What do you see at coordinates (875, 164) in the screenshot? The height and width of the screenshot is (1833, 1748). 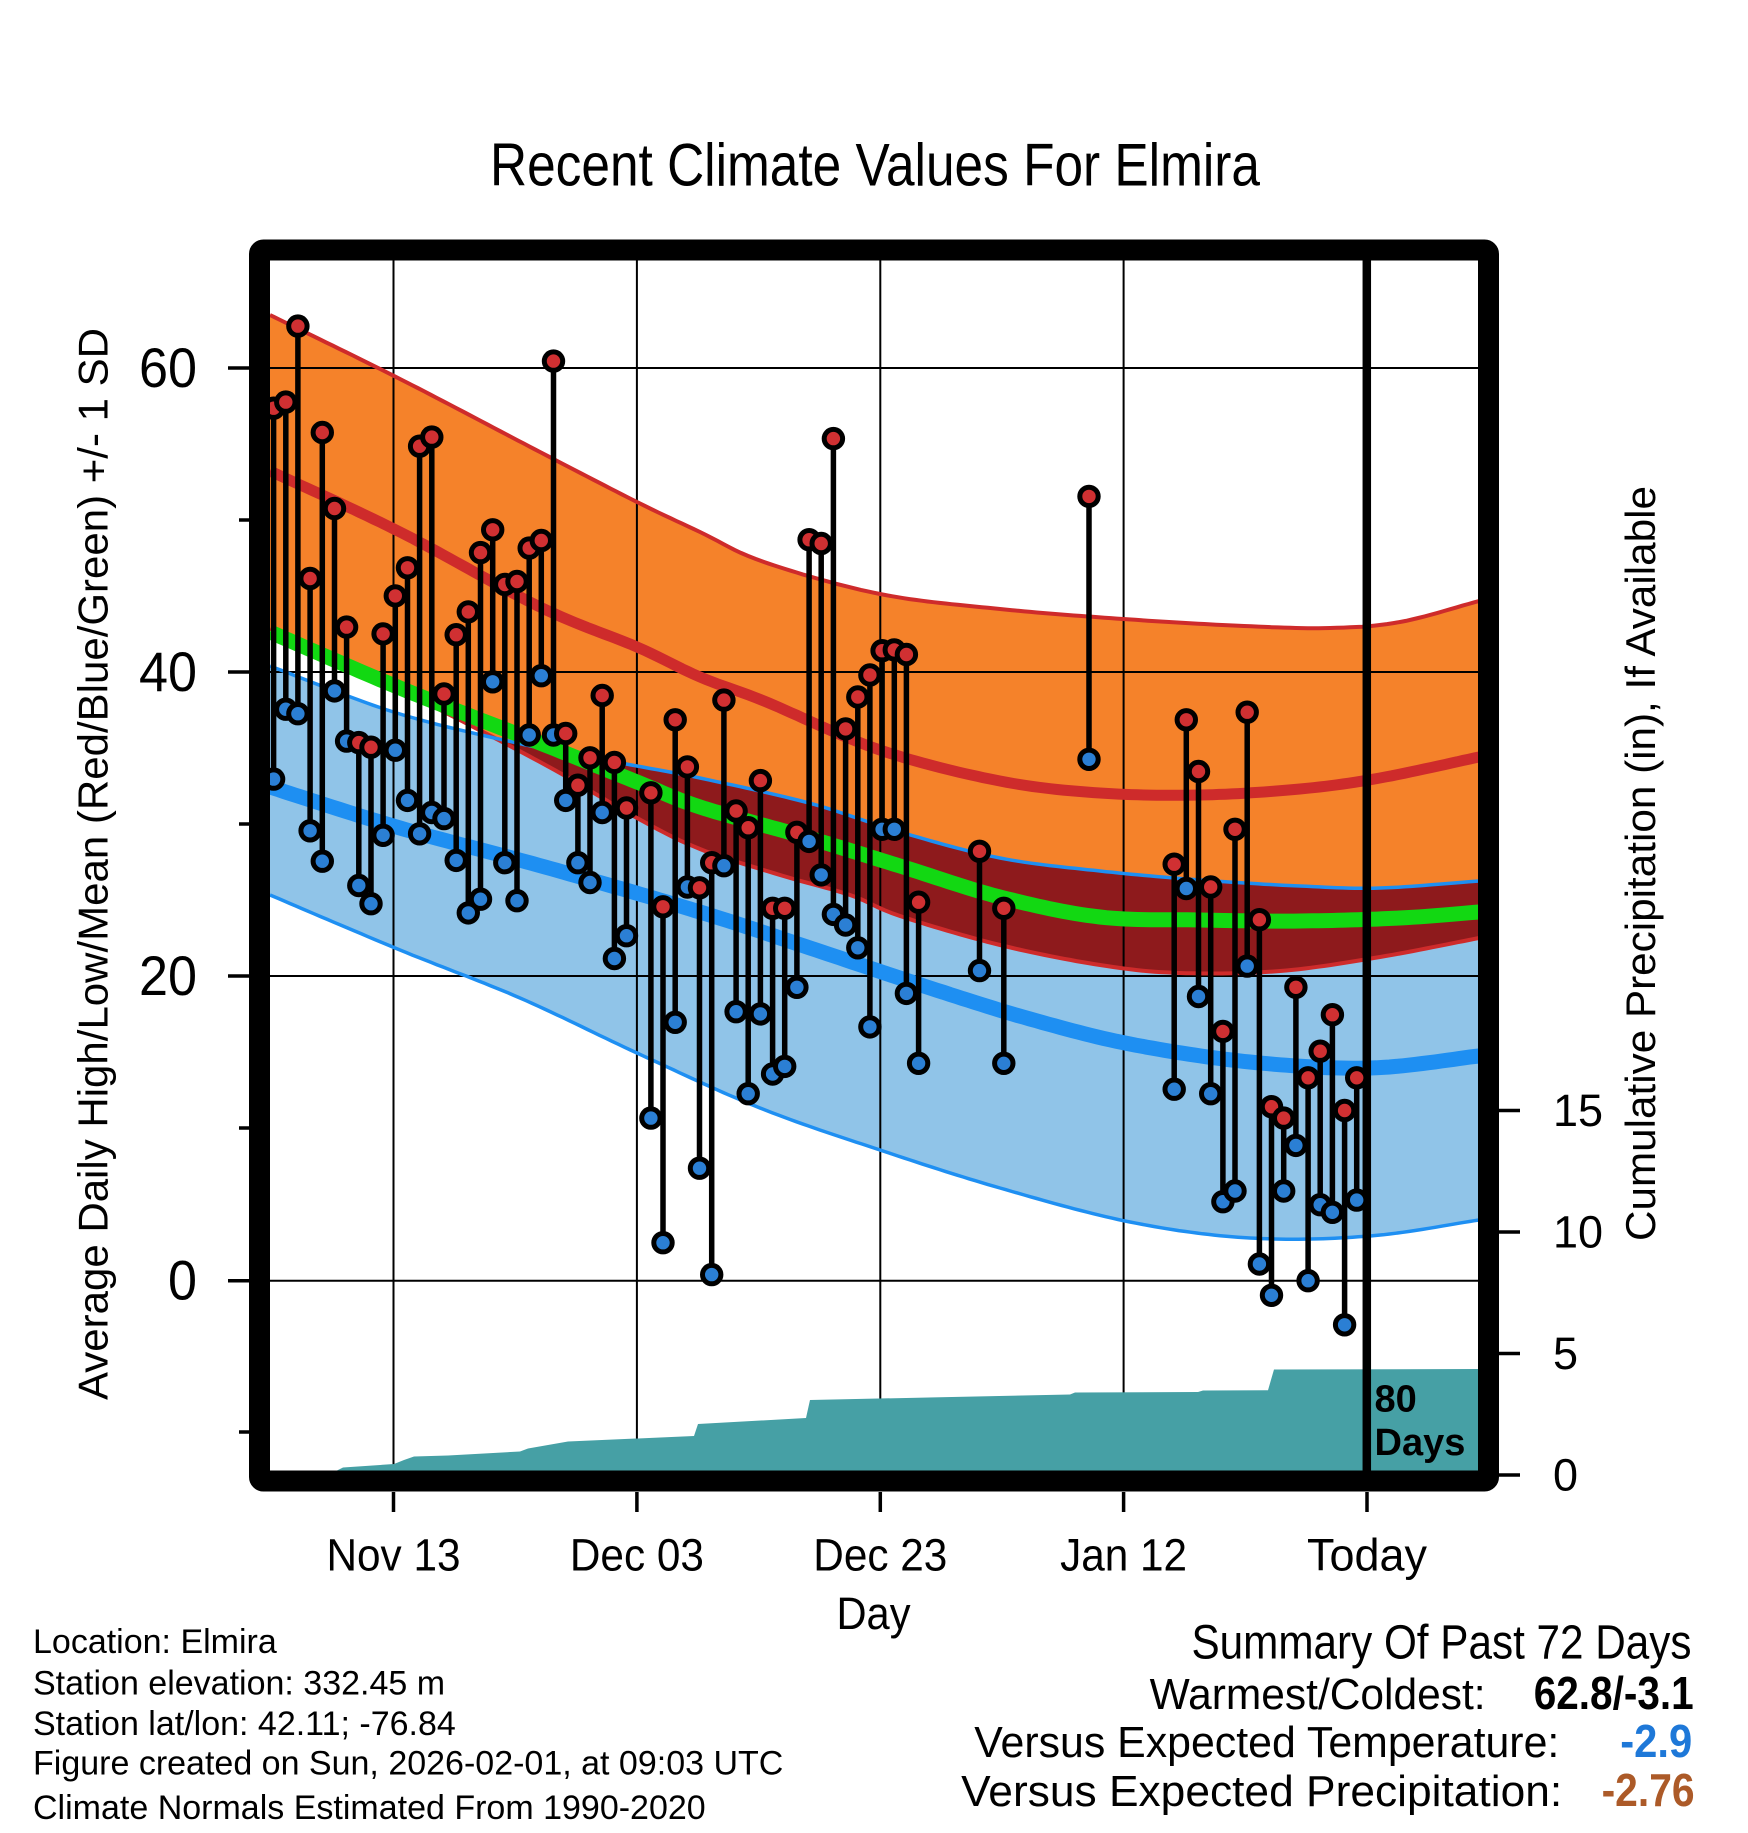 I see `svg-text:Recent Climate Values For Elmi: Recent Climate Values For Elmira` at bounding box center [875, 164].